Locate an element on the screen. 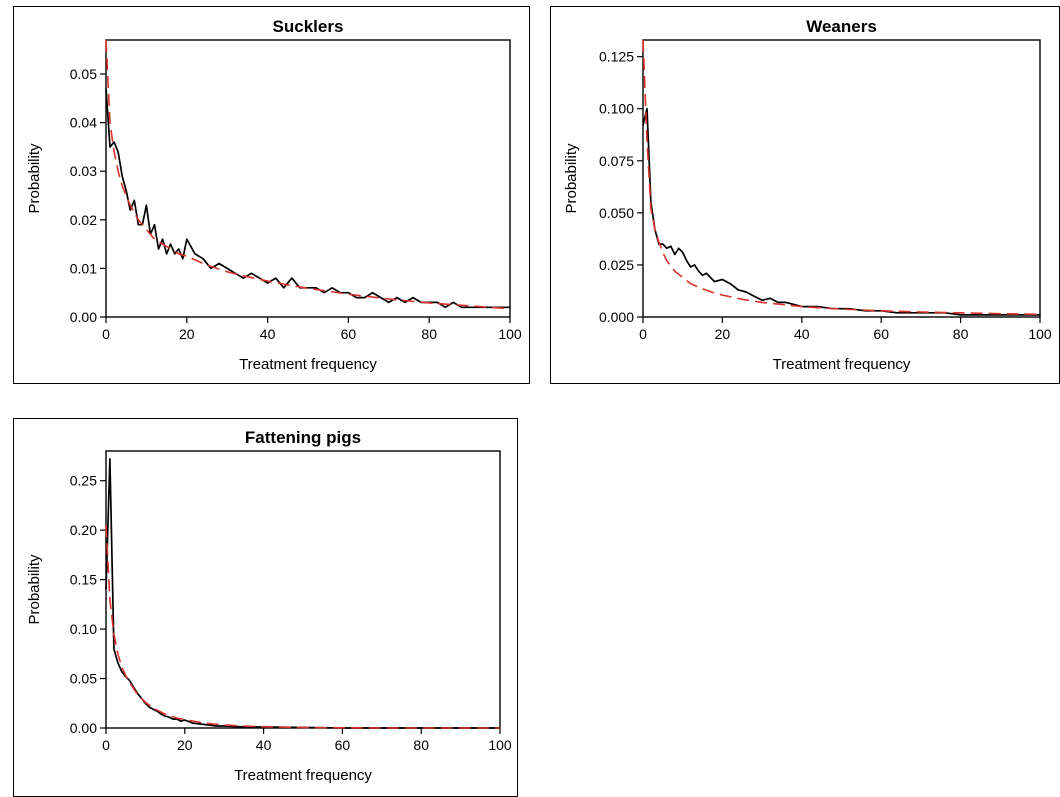  y-tick-label: 0.02 is located at coordinates (83, 220).